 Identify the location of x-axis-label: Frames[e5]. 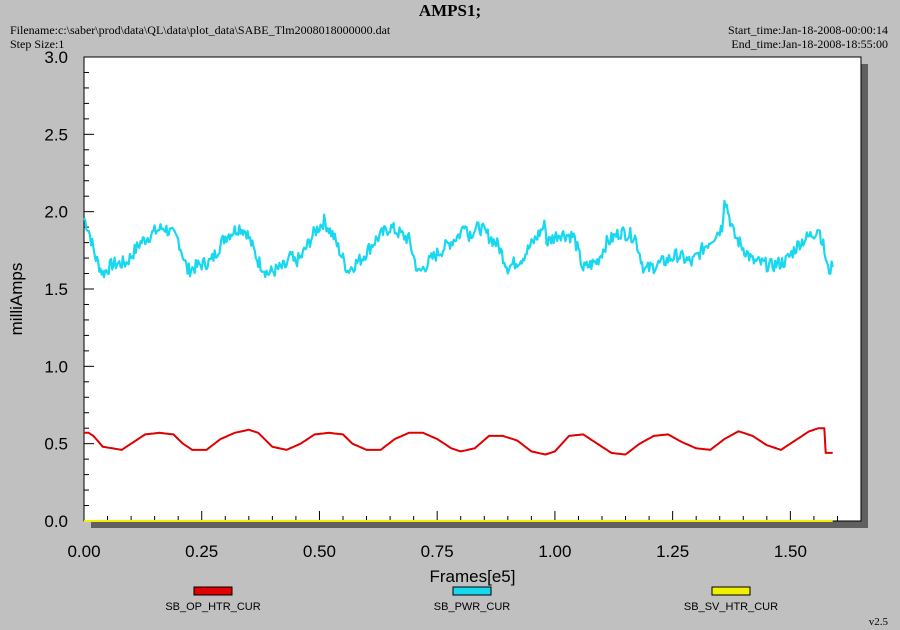
(473, 576).